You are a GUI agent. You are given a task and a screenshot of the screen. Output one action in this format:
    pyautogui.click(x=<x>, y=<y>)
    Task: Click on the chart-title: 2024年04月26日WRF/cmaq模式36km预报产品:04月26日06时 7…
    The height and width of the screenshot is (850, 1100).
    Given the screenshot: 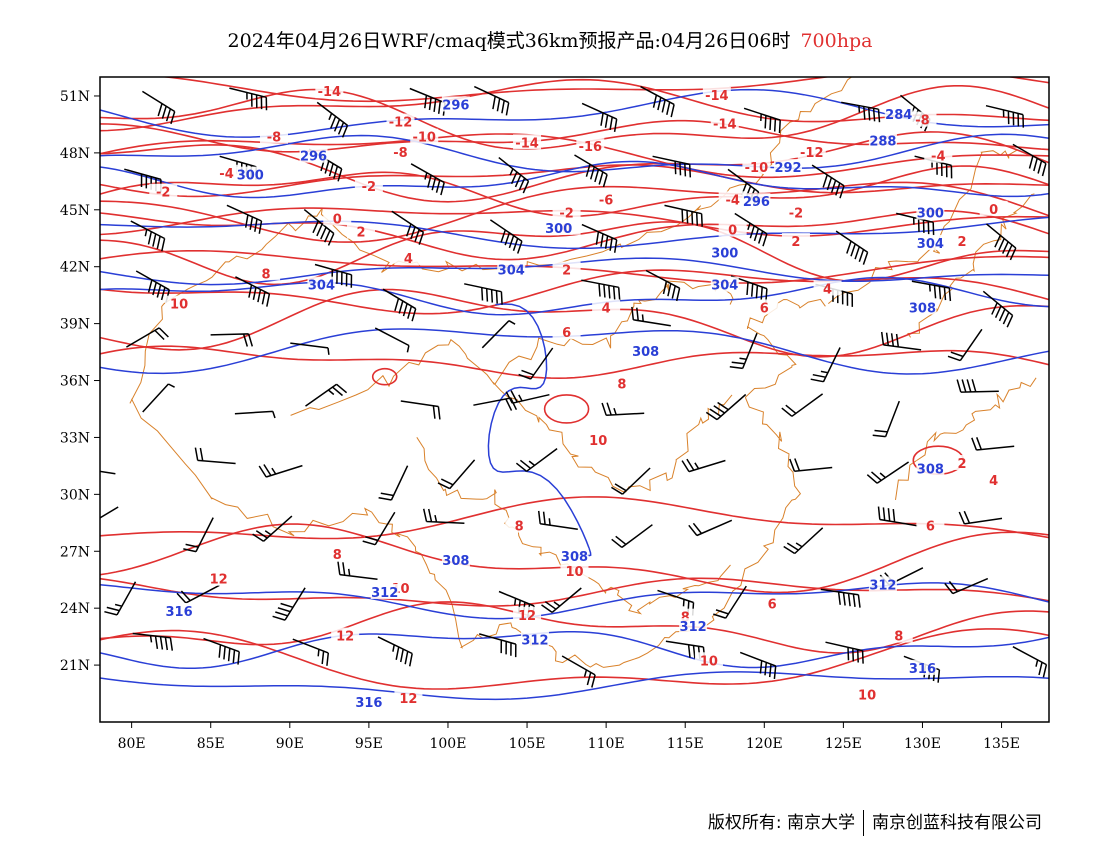 What is the action you would take?
    pyautogui.click(x=550, y=39)
    